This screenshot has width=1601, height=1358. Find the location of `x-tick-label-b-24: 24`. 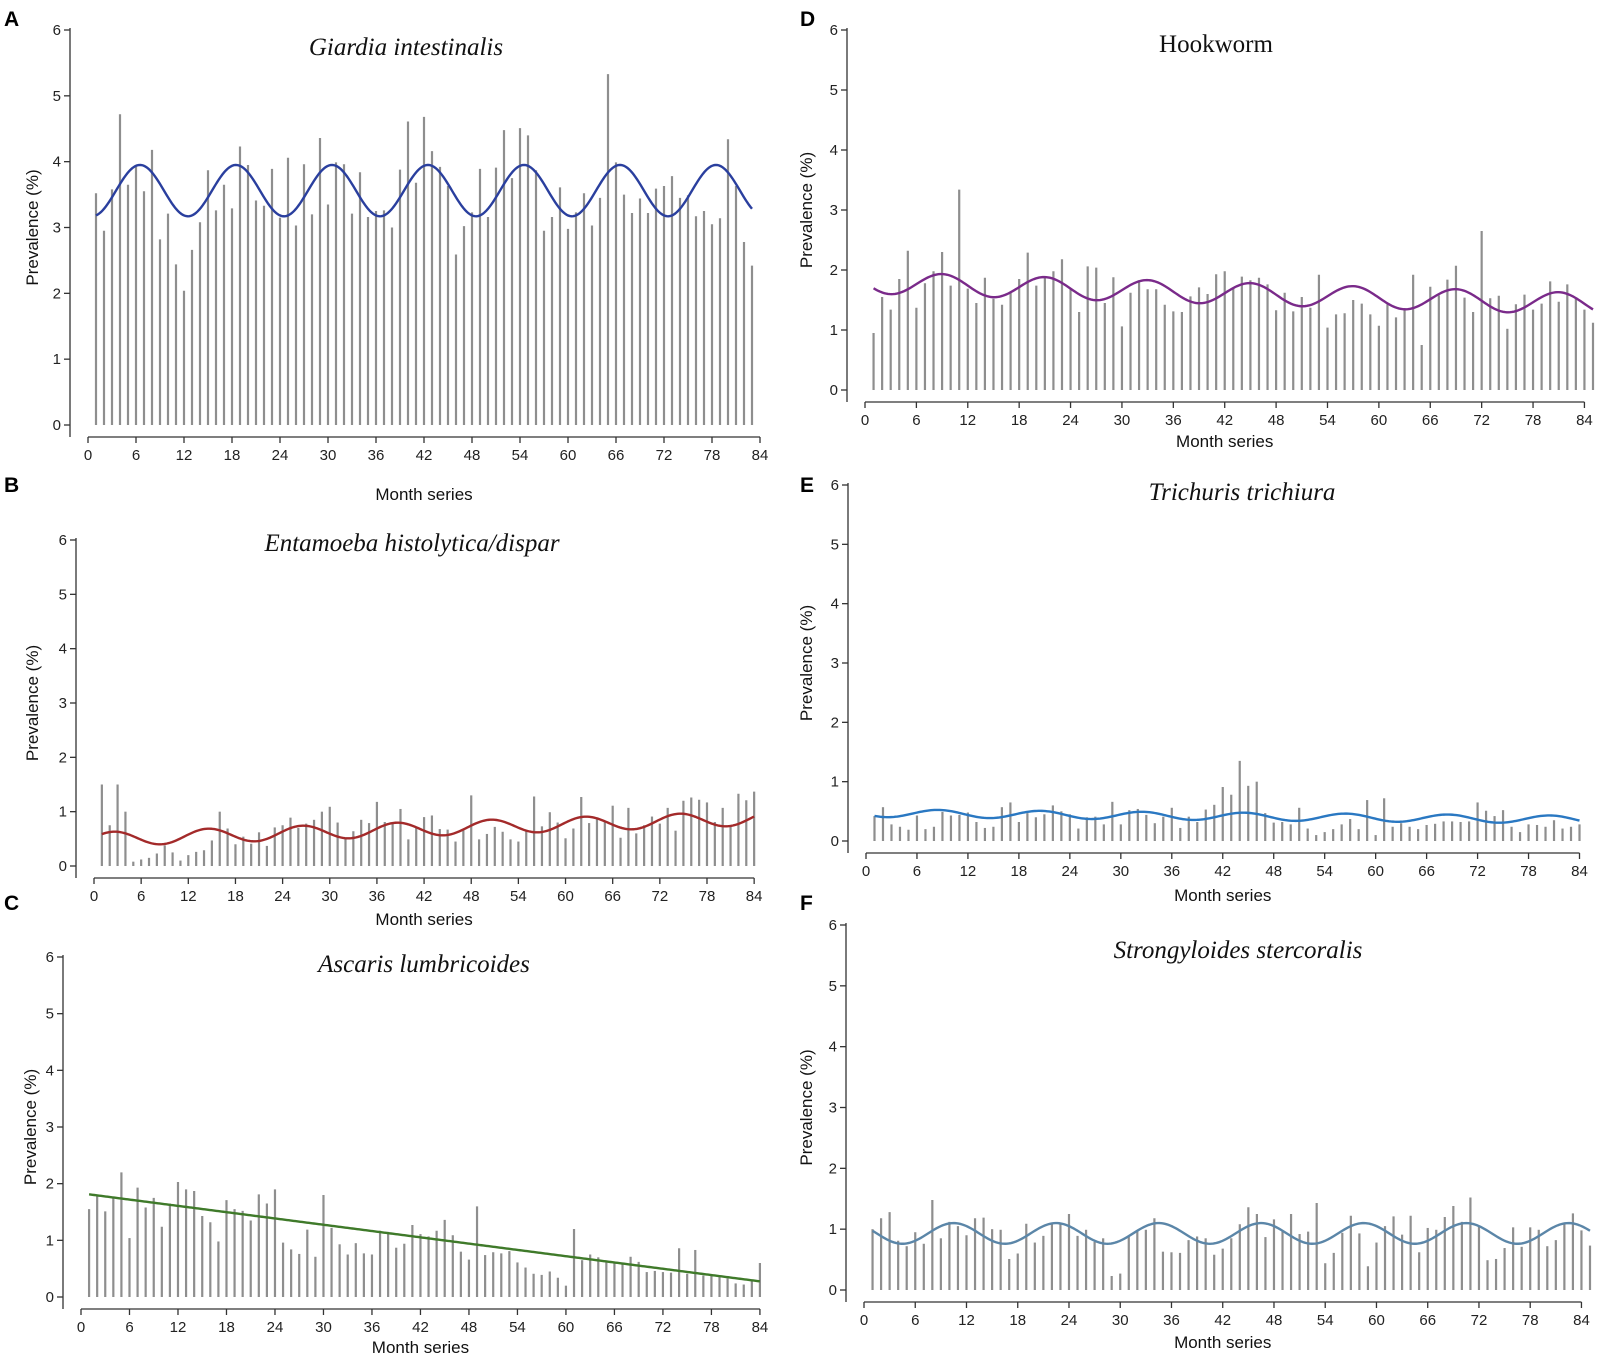

x-tick-label-b-24: 24 is located at coordinates (282, 896).